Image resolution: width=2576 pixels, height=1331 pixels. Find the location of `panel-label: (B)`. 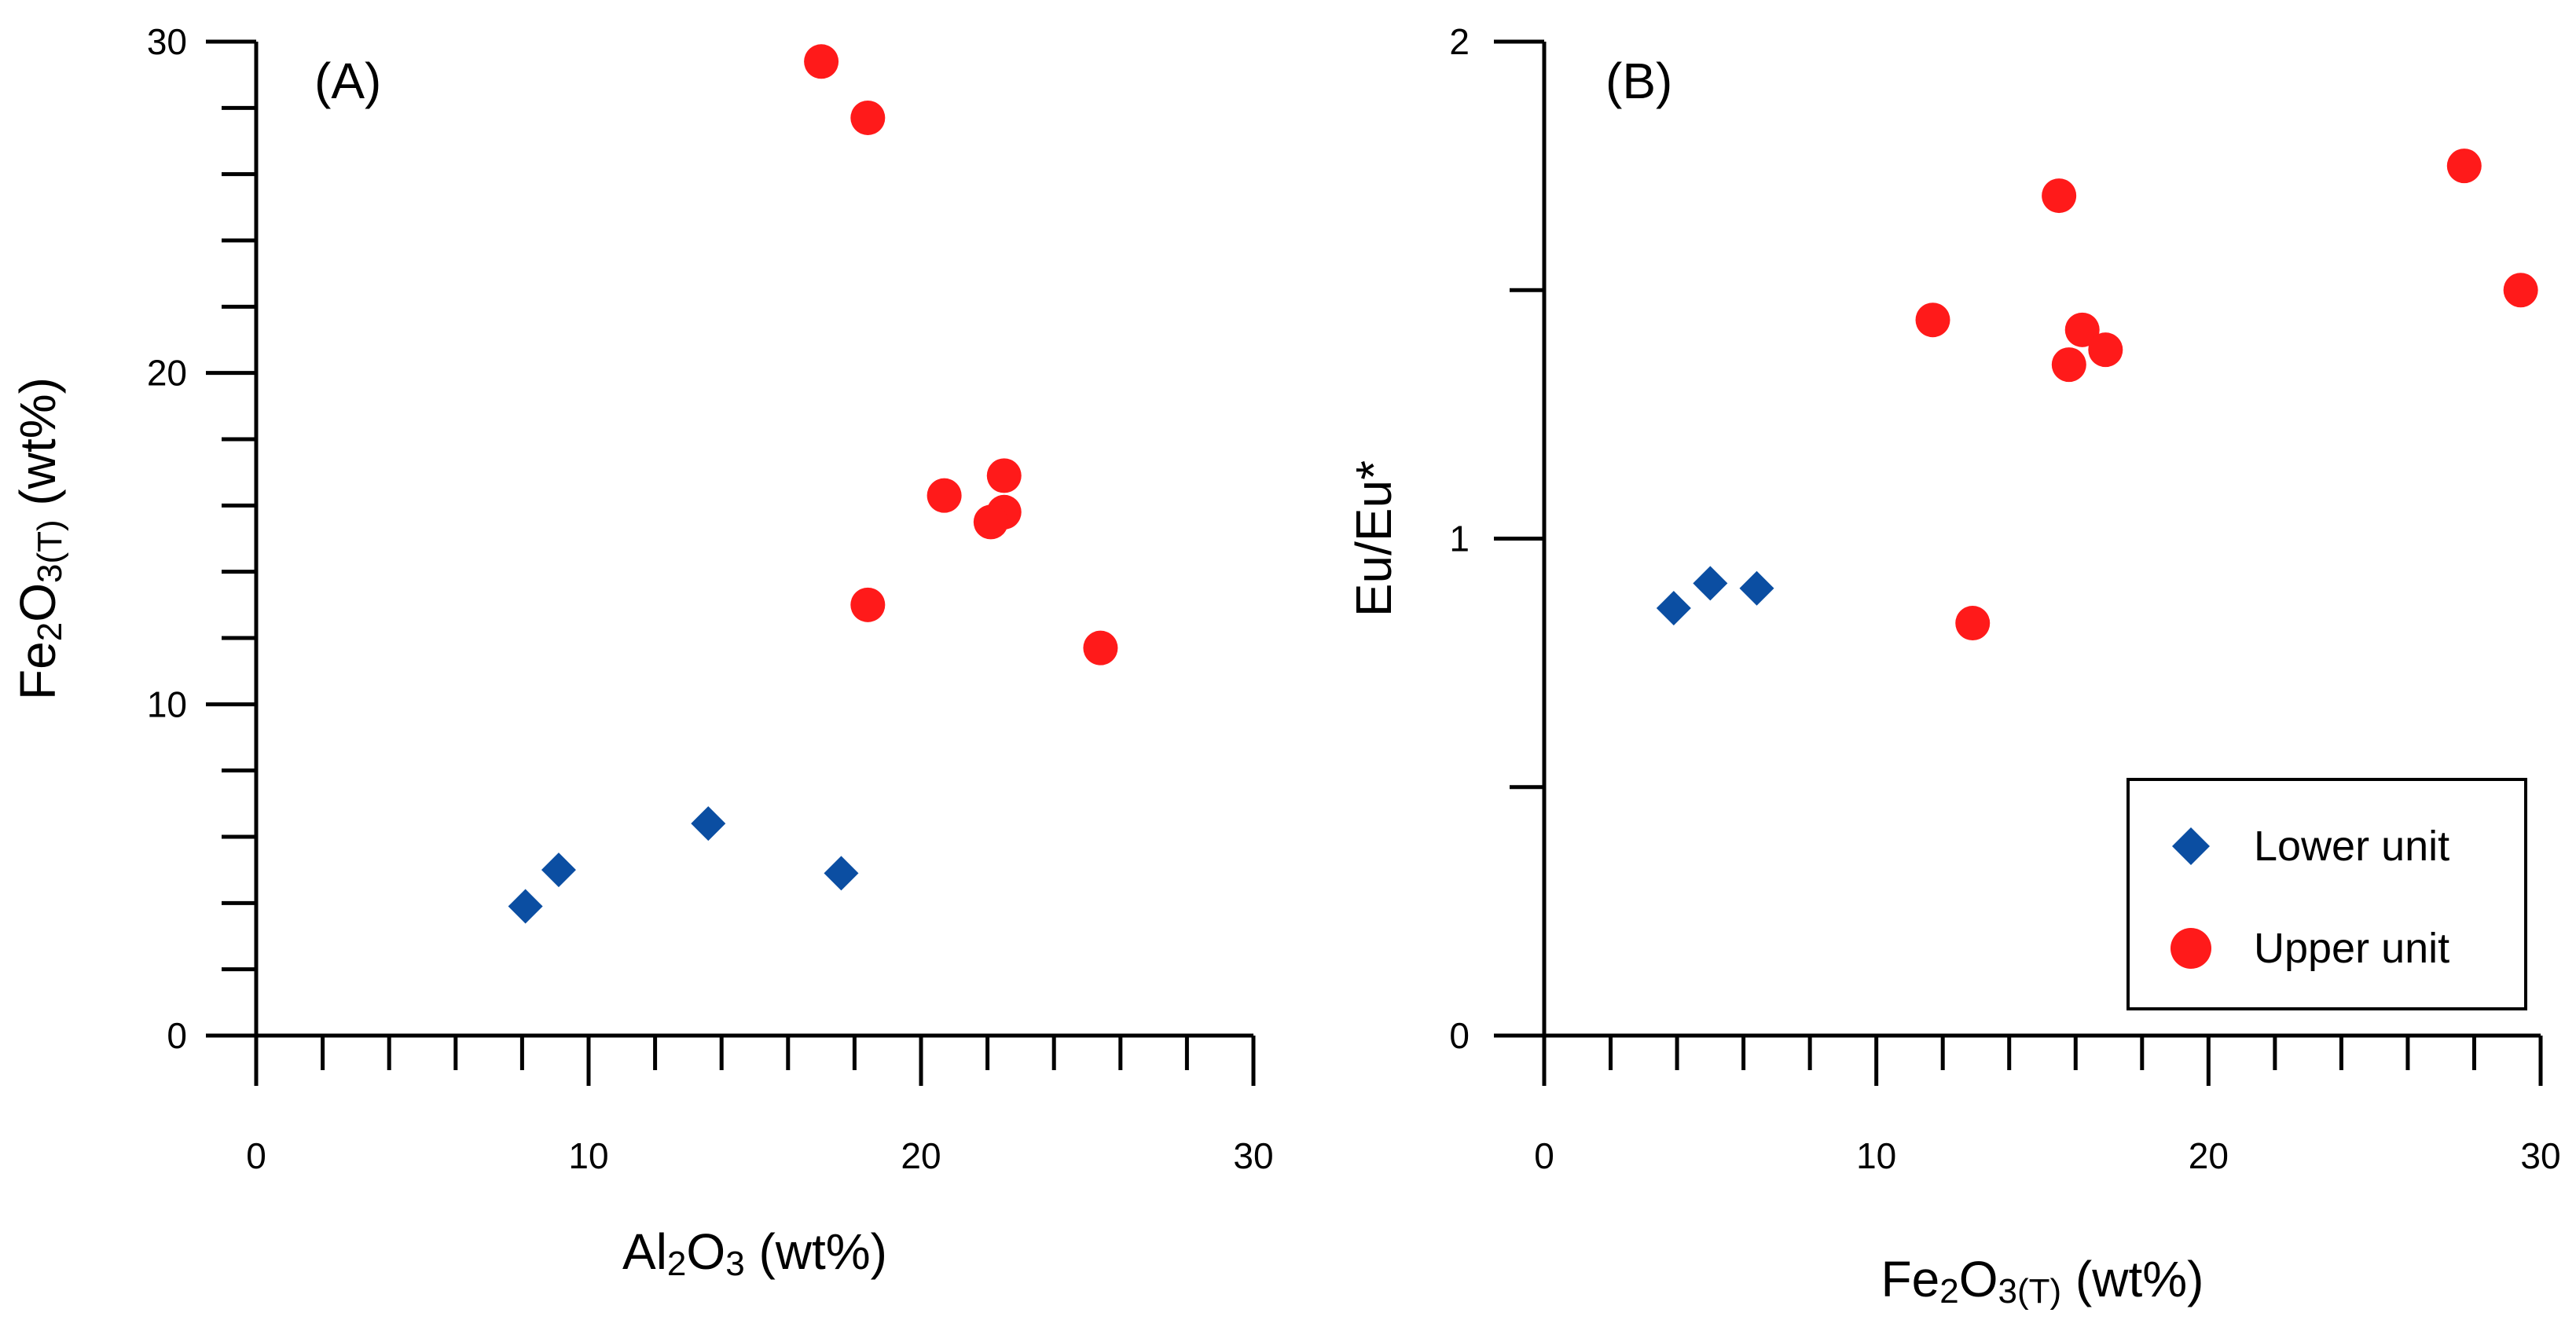

panel-label: (B) is located at coordinates (1639, 81).